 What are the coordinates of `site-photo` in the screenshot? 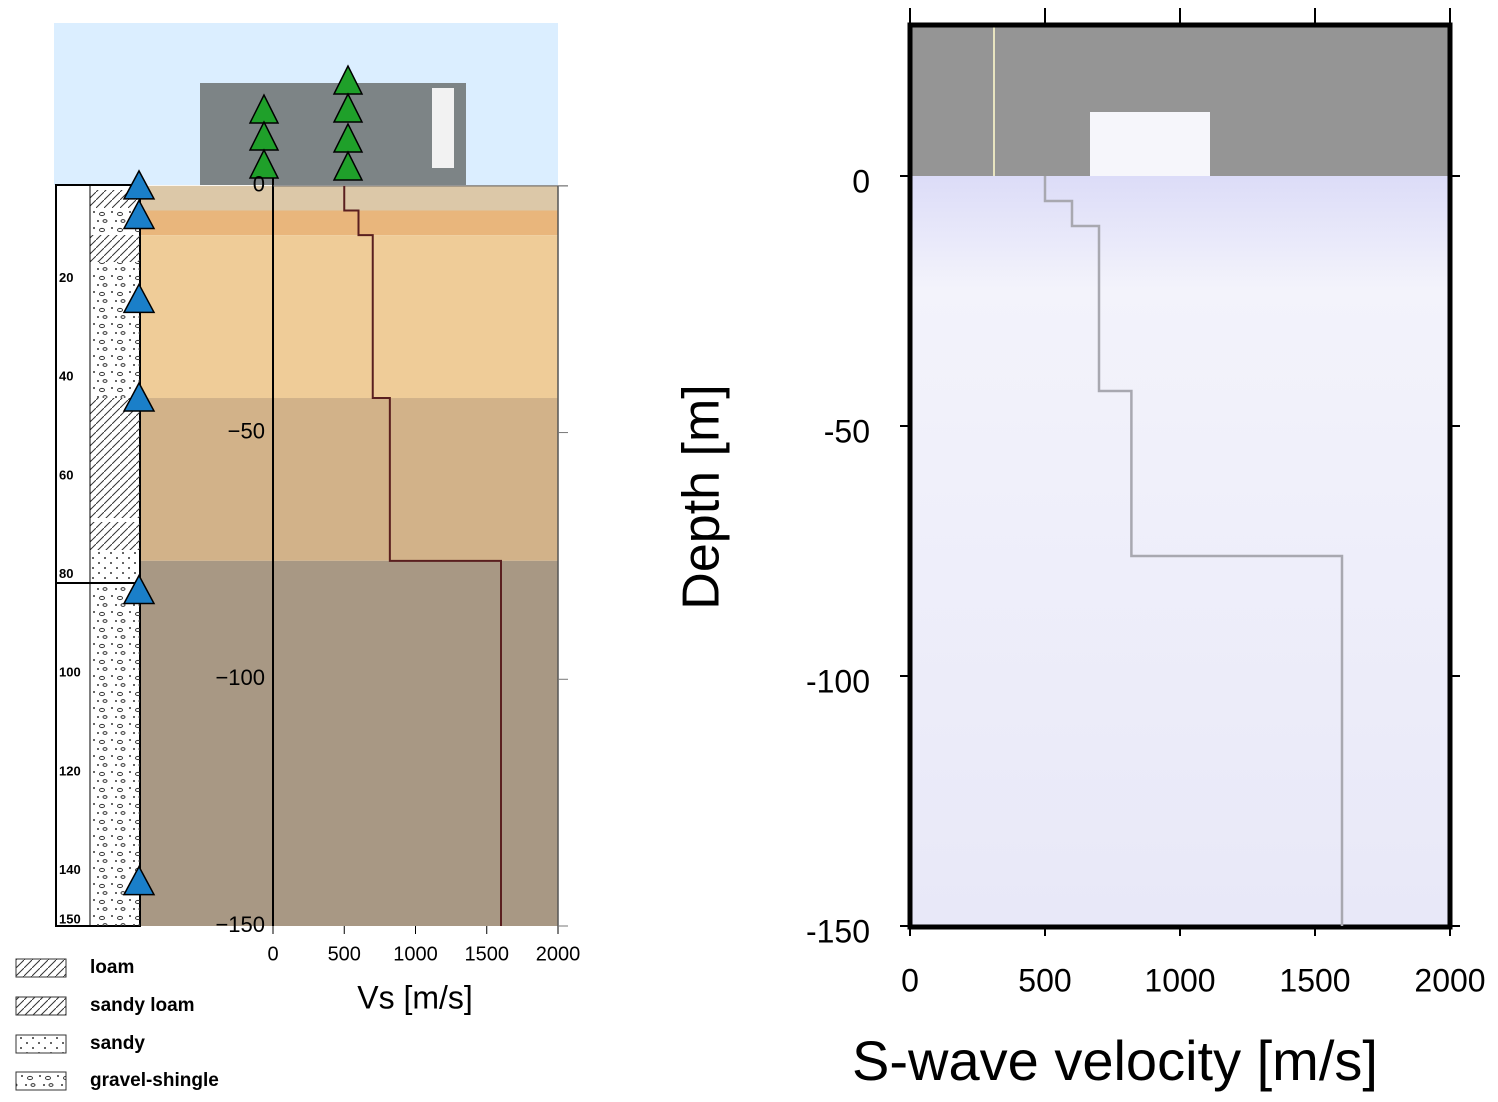 It's located at (333, 134).